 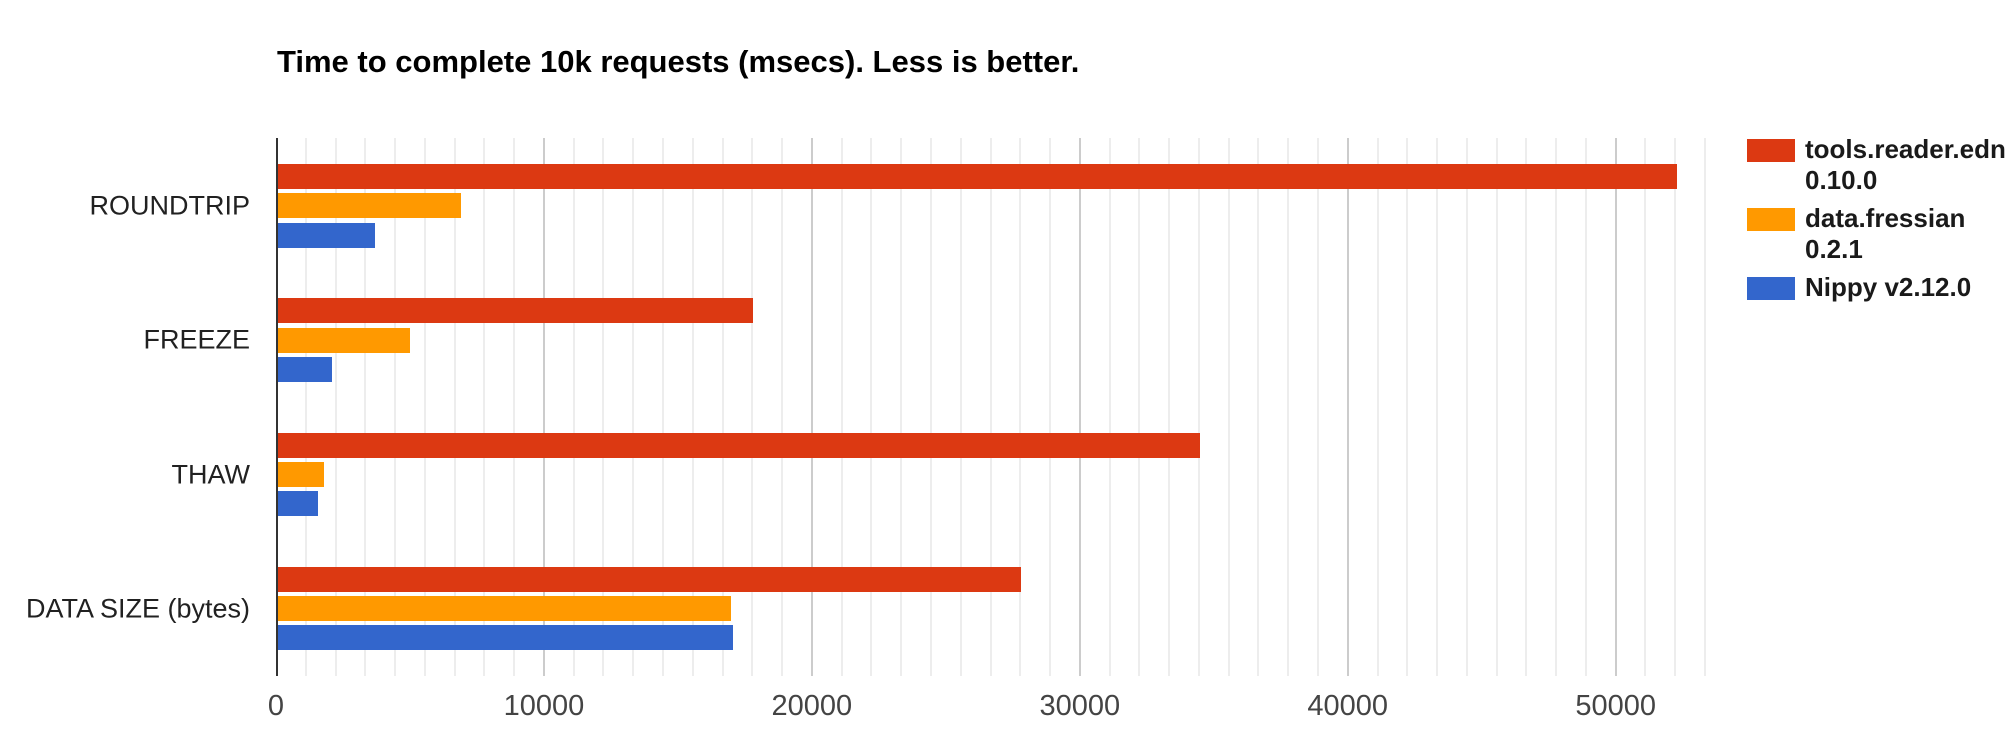 What do you see at coordinates (812, 706) in the screenshot?
I see `x-tick-label-20000: 20000` at bounding box center [812, 706].